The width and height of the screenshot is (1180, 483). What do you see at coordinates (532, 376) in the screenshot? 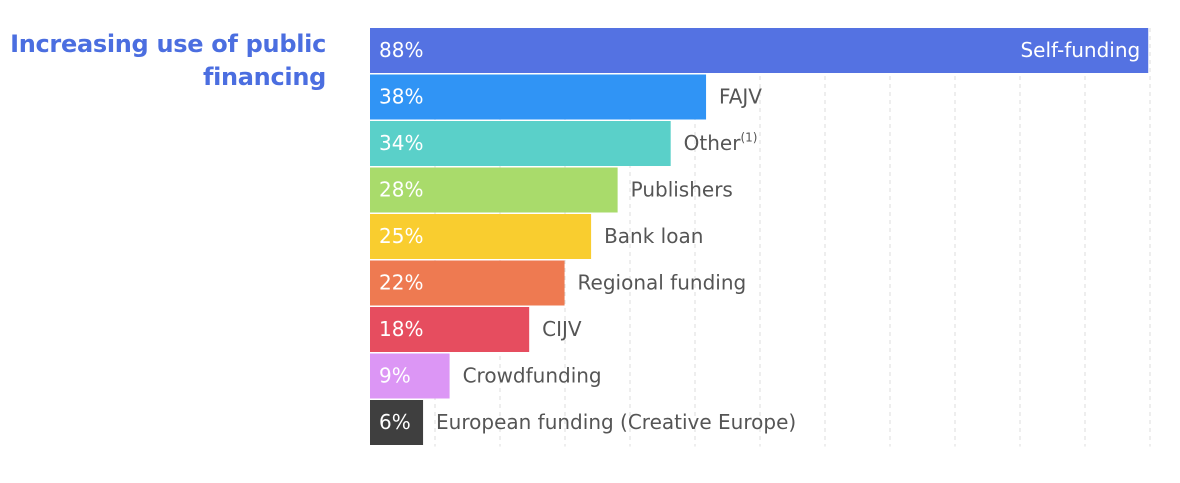
I see `category-label: Crowdfunding` at bounding box center [532, 376].